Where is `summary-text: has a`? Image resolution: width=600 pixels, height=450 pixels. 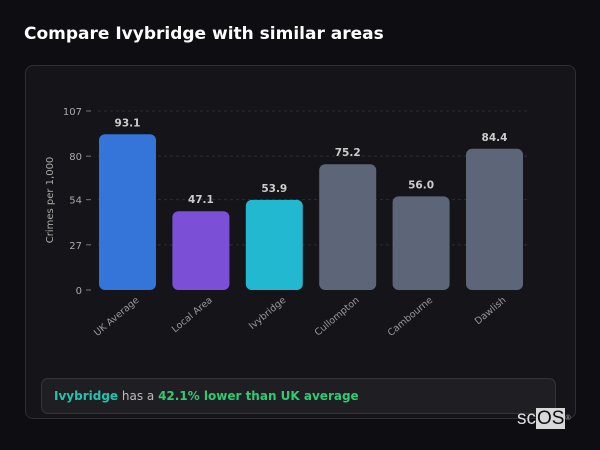
summary-text: has a is located at coordinates (138, 396).